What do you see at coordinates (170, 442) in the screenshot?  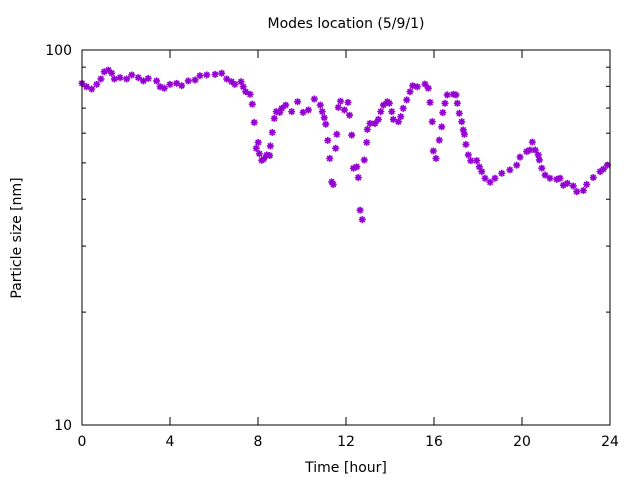 I see `x-tick-label: 4` at bounding box center [170, 442].